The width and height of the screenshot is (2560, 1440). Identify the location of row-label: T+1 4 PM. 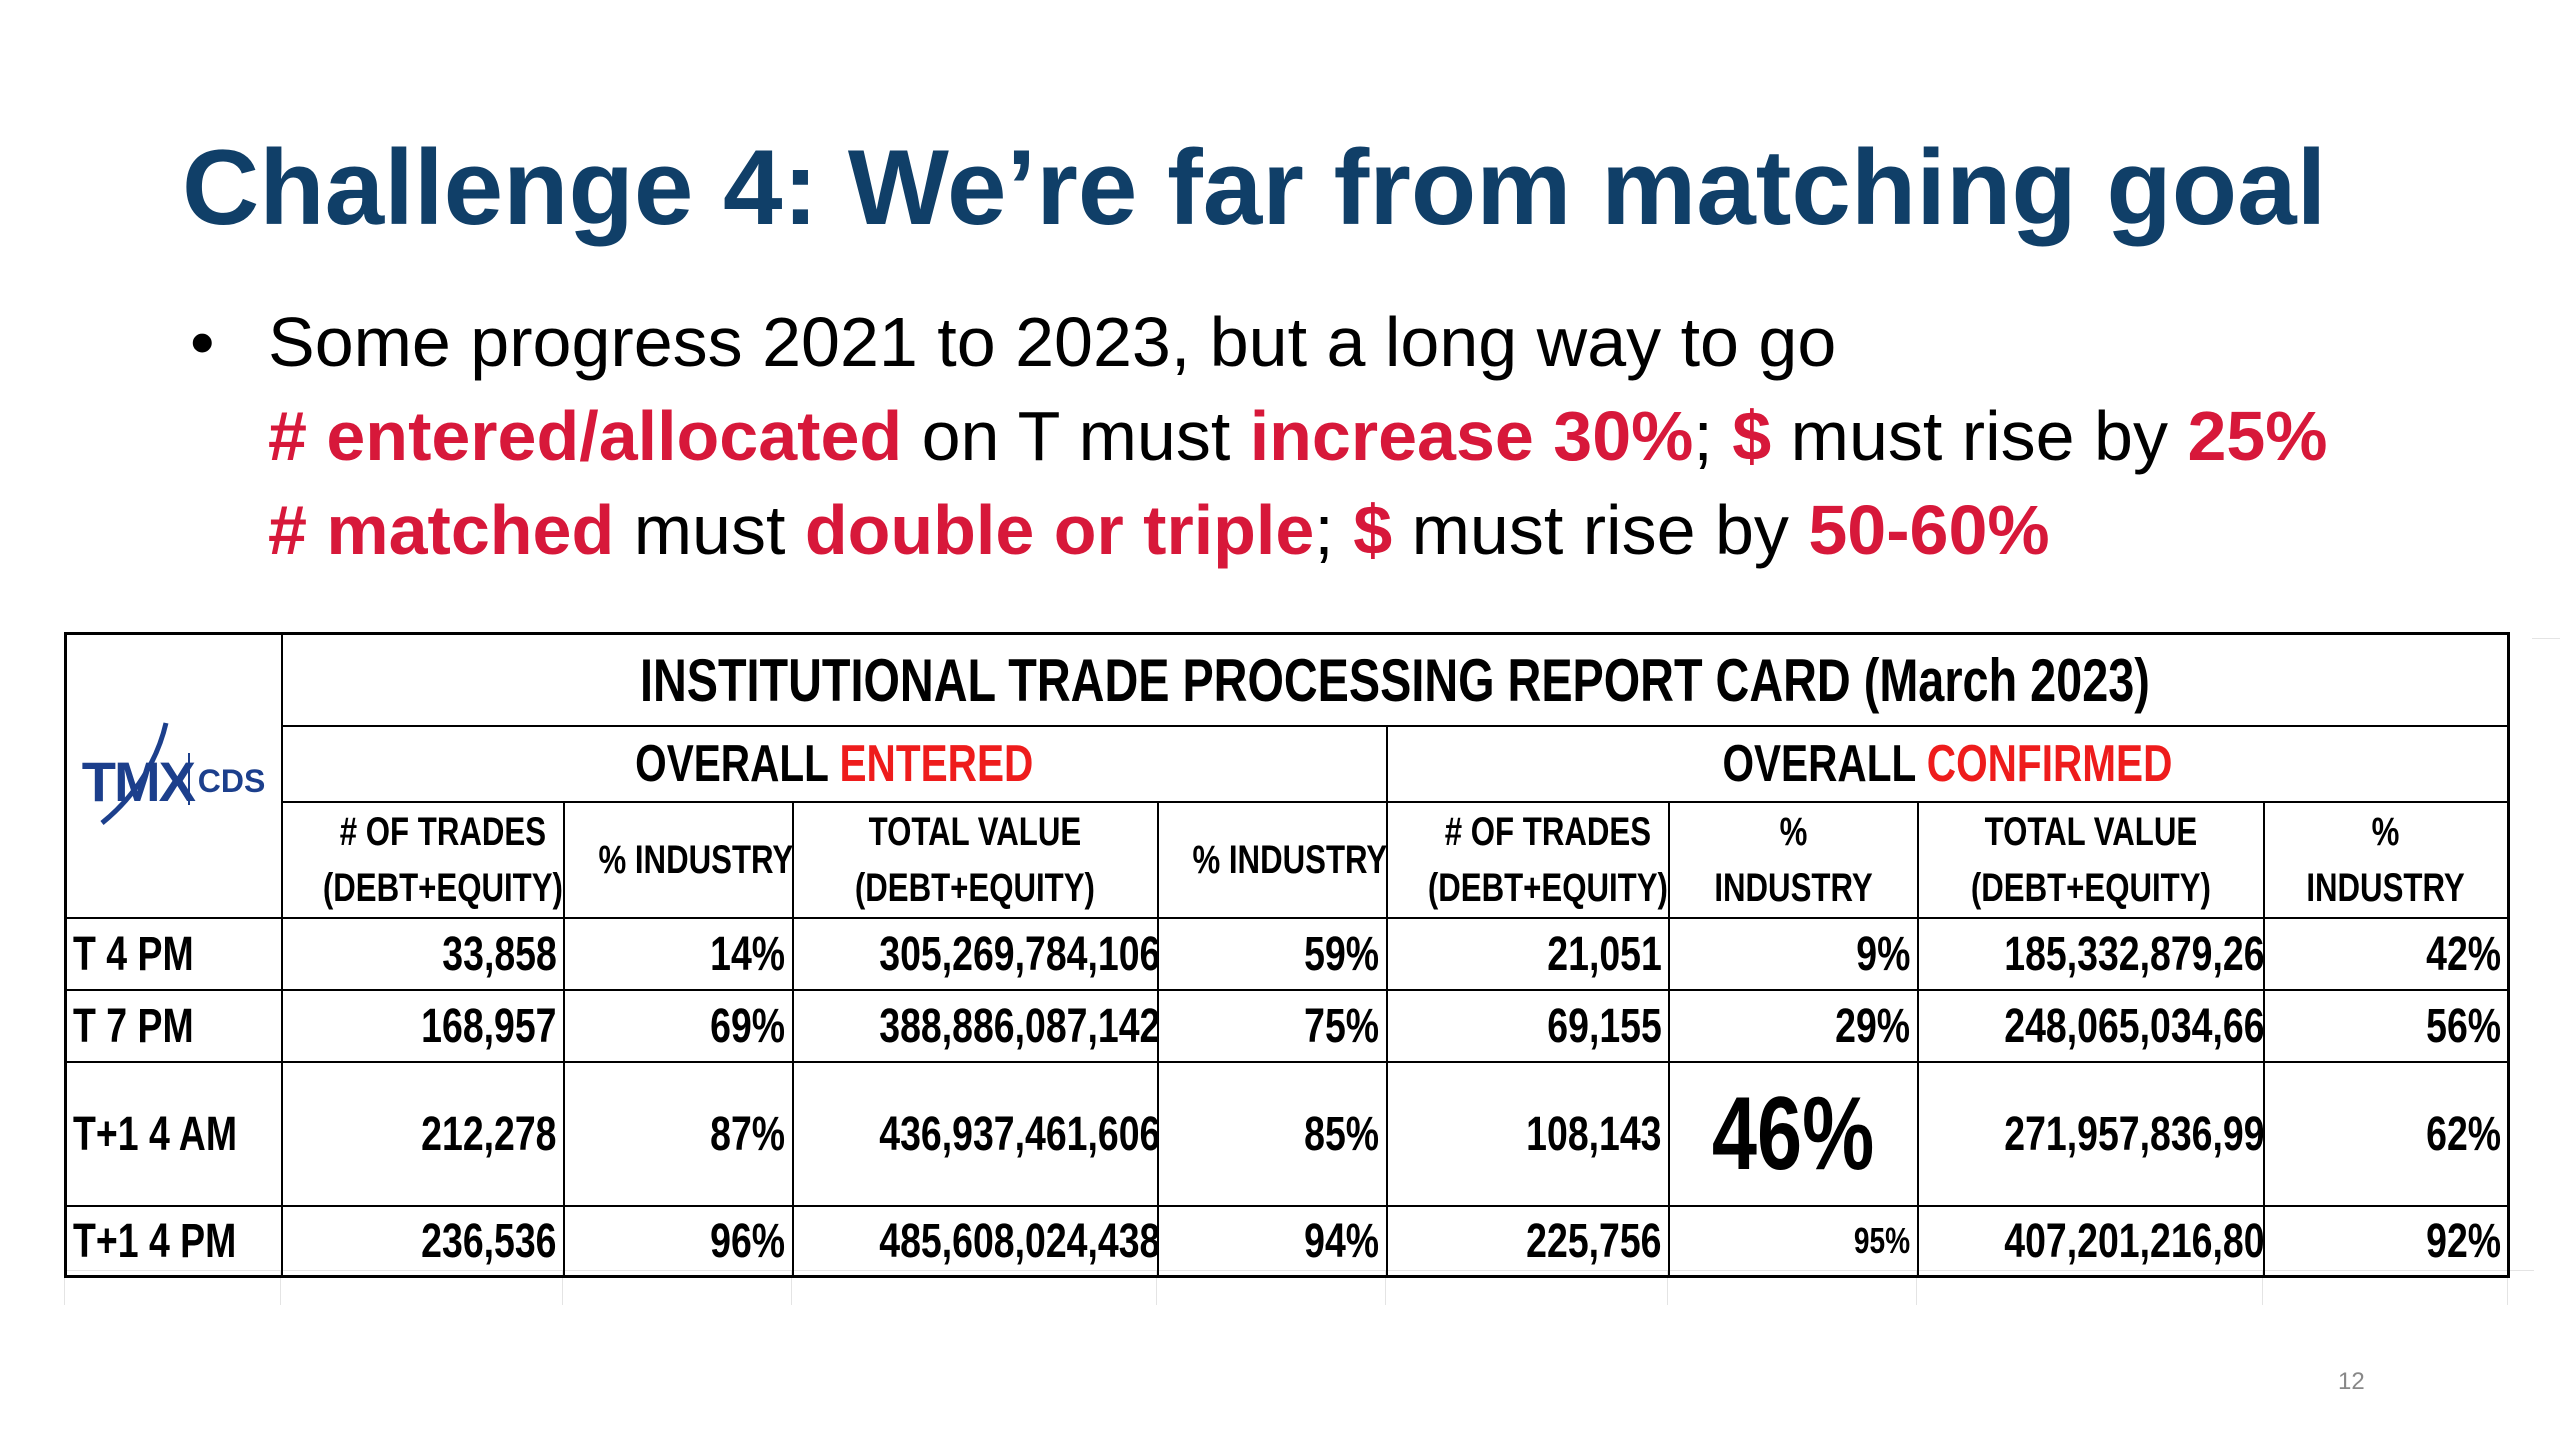
(173, 1241).